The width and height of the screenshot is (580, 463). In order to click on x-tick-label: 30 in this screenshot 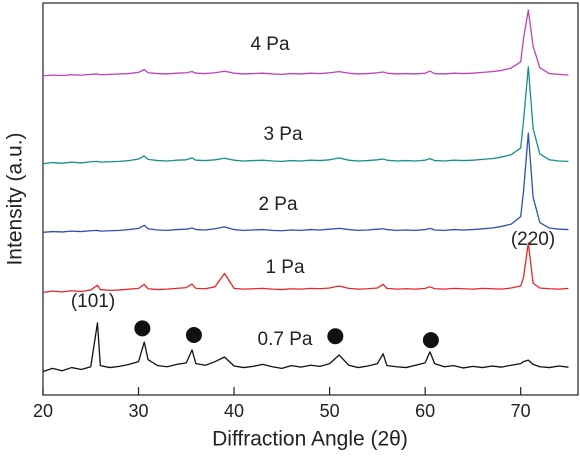, I will do `click(139, 411)`.